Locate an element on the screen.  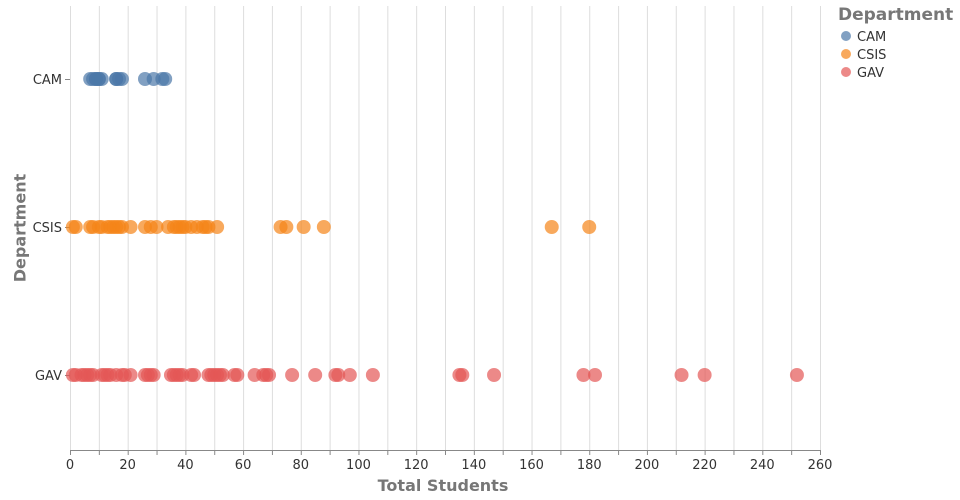
x-tick-label: 40 is located at coordinates (185, 465).